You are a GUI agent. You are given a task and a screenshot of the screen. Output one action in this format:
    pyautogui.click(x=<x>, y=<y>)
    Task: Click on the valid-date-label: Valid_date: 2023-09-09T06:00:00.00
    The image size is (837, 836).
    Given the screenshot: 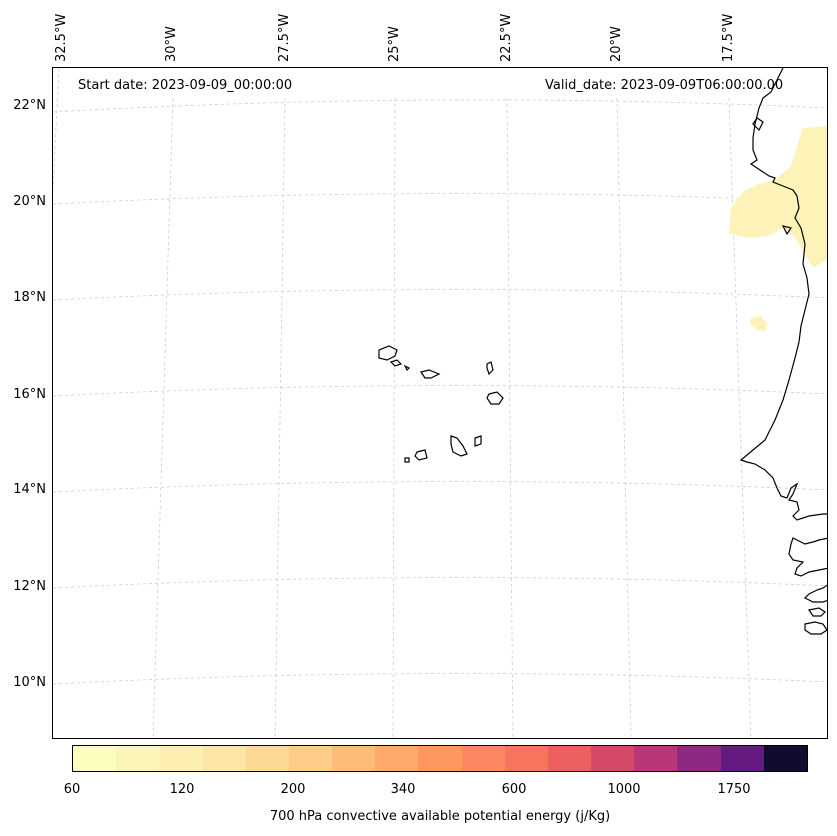 What is the action you would take?
    pyautogui.click(x=664, y=85)
    